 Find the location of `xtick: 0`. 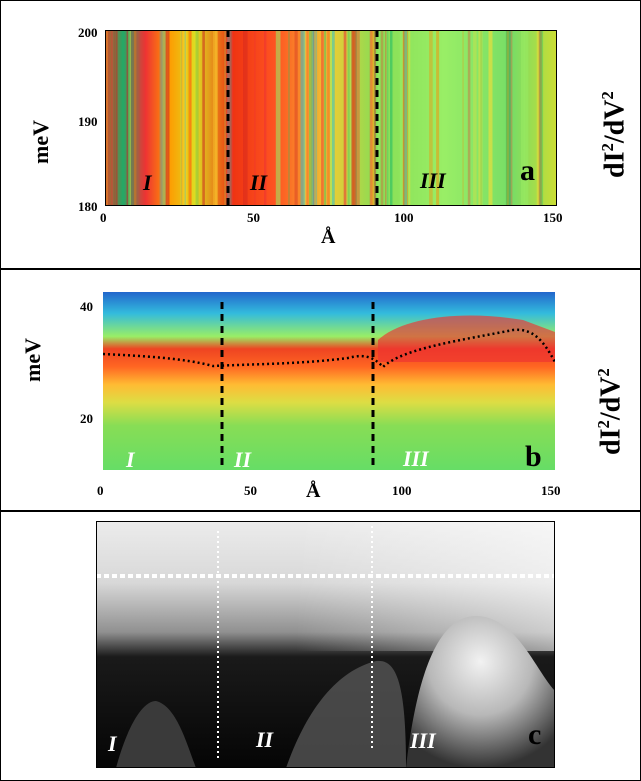

xtick: 0 is located at coordinates (100, 490).